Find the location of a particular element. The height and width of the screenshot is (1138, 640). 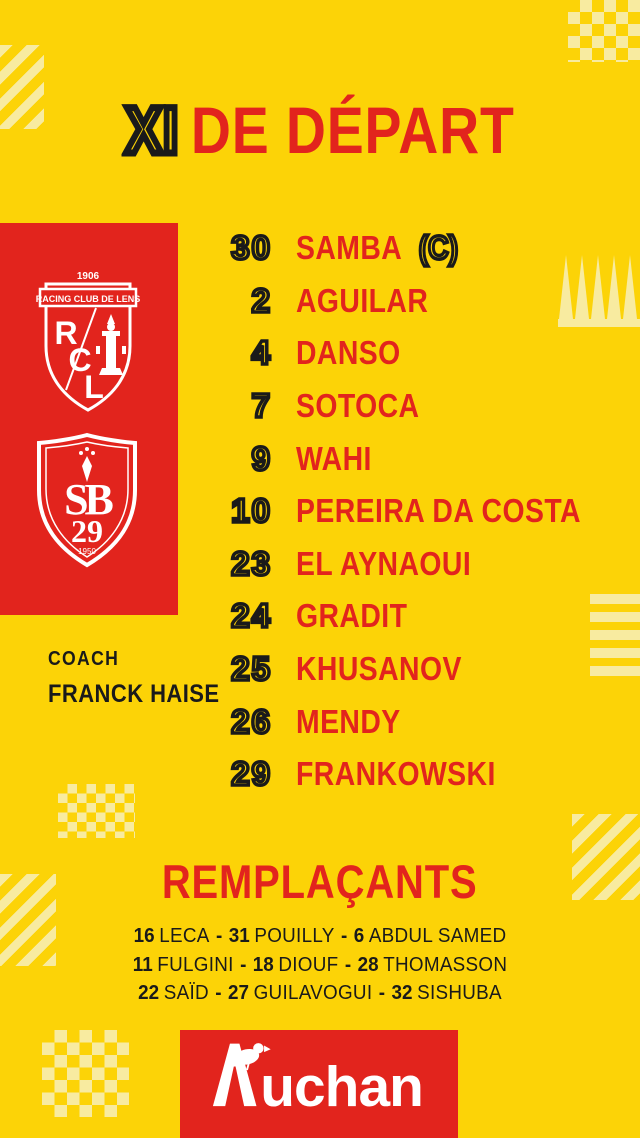

substitute-number: 27 is located at coordinates (239, 992).